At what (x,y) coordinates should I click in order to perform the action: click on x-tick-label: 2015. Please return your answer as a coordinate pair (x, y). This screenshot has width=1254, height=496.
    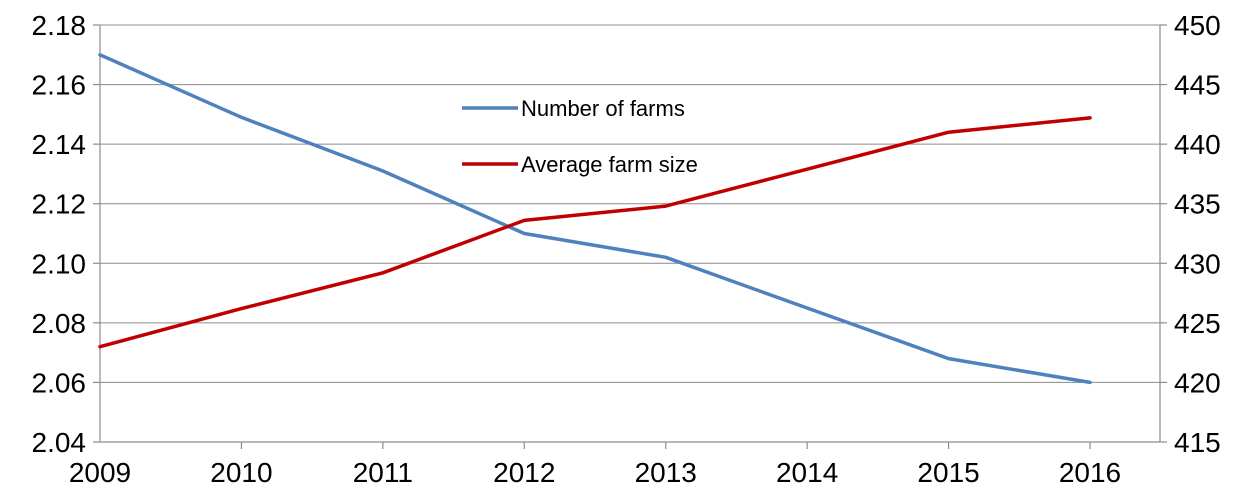
    Looking at the image, I should click on (948, 472).